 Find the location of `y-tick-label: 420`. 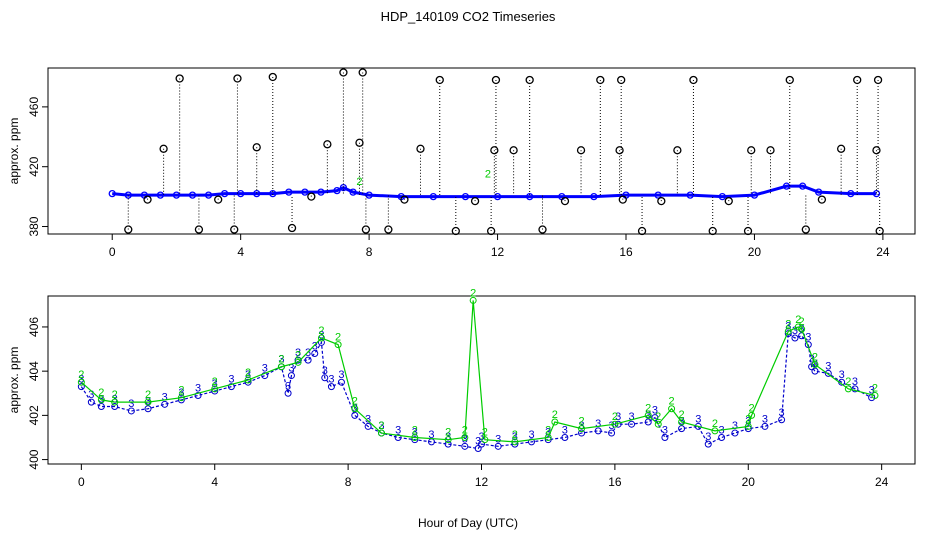

y-tick-label: 420 is located at coordinates (34, 166).